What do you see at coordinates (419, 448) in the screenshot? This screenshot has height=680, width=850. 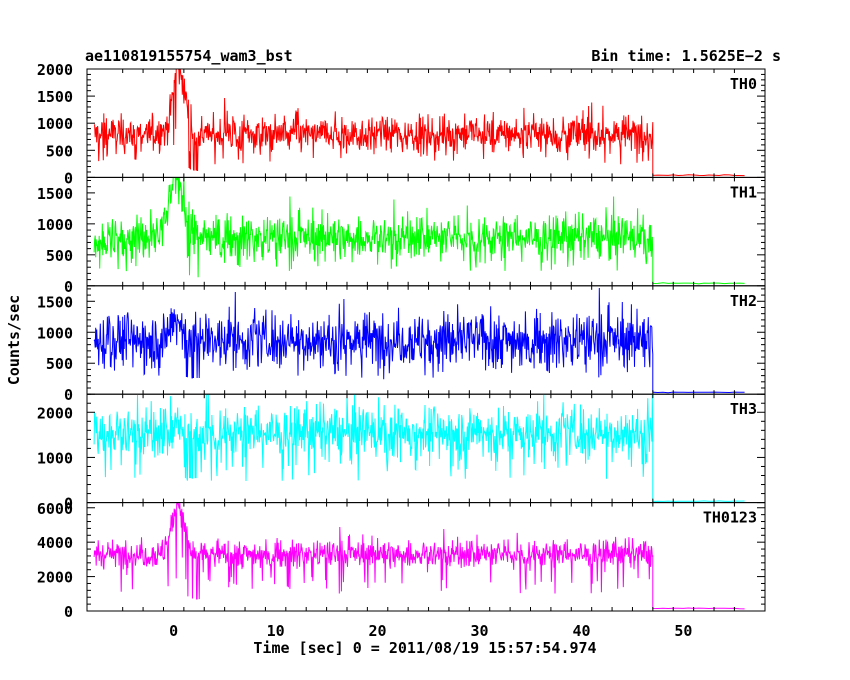 I see `series-line-th3` at bounding box center [419, 448].